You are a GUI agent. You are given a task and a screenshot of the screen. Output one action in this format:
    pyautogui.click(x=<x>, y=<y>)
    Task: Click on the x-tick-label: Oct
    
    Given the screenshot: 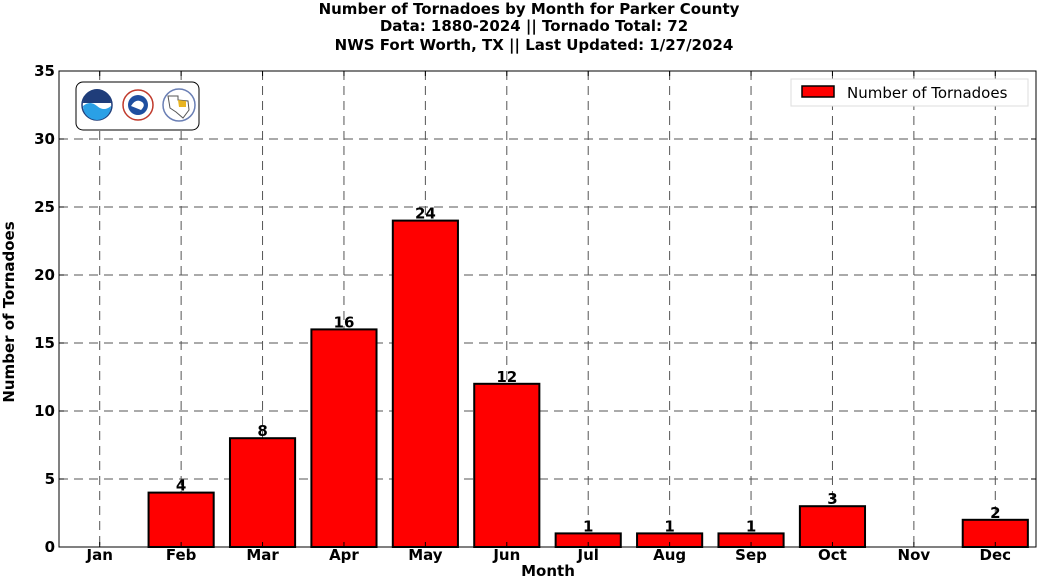 What is the action you would take?
    pyautogui.click(x=832, y=555)
    